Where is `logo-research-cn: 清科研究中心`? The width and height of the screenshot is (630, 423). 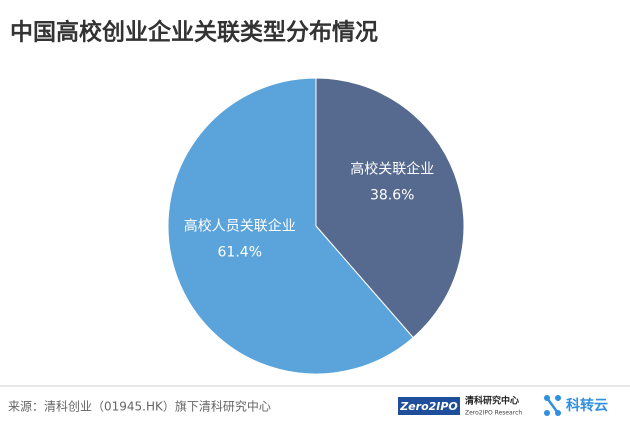 logo-research-cn: 清科研究中心 is located at coordinates (492, 401).